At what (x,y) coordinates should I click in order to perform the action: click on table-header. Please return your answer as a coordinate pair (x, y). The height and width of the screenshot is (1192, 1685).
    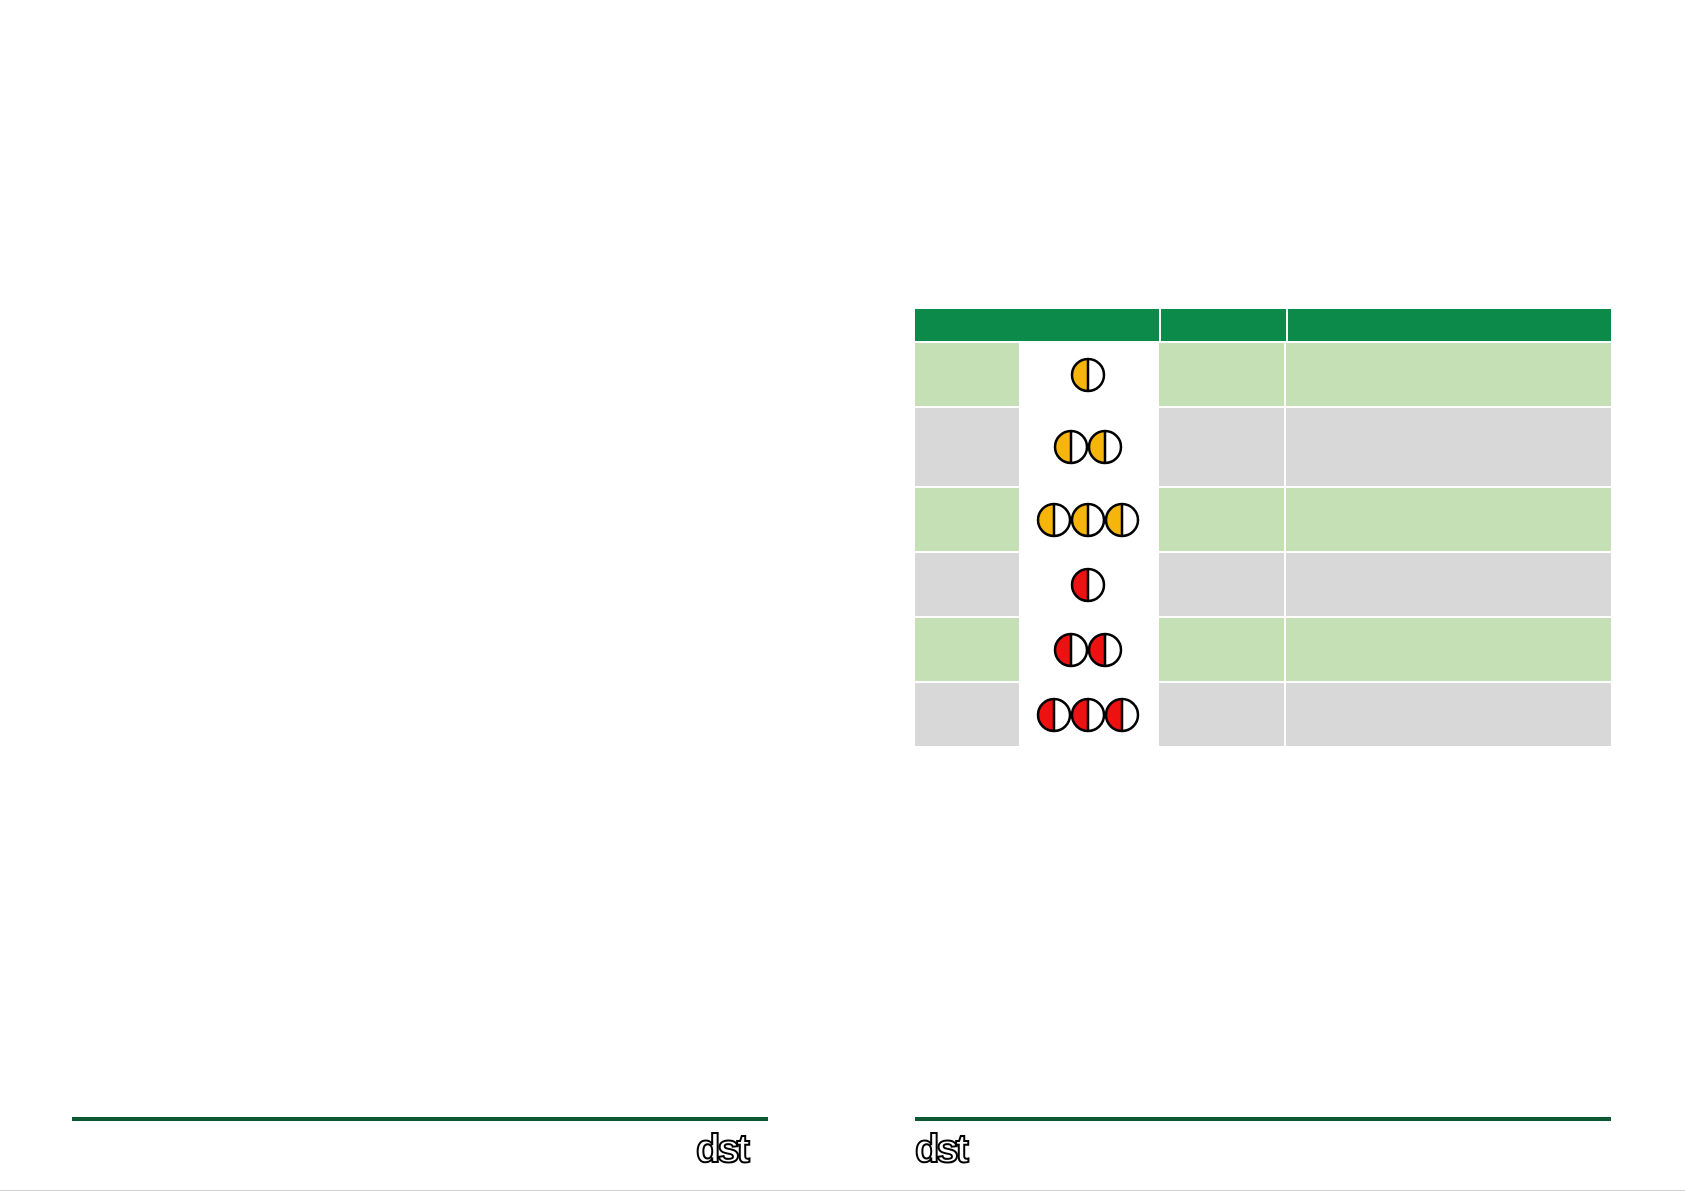
    Looking at the image, I should click on (1263, 325).